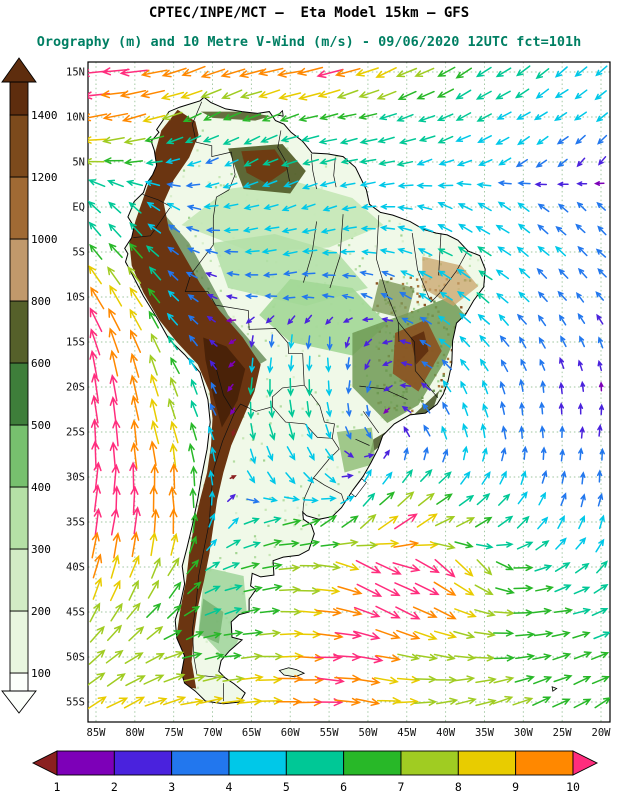 The image size is (618, 800). What do you see at coordinates (229, 787) in the screenshot?
I see `wind-colorbar-label: 4` at bounding box center [229, 787].